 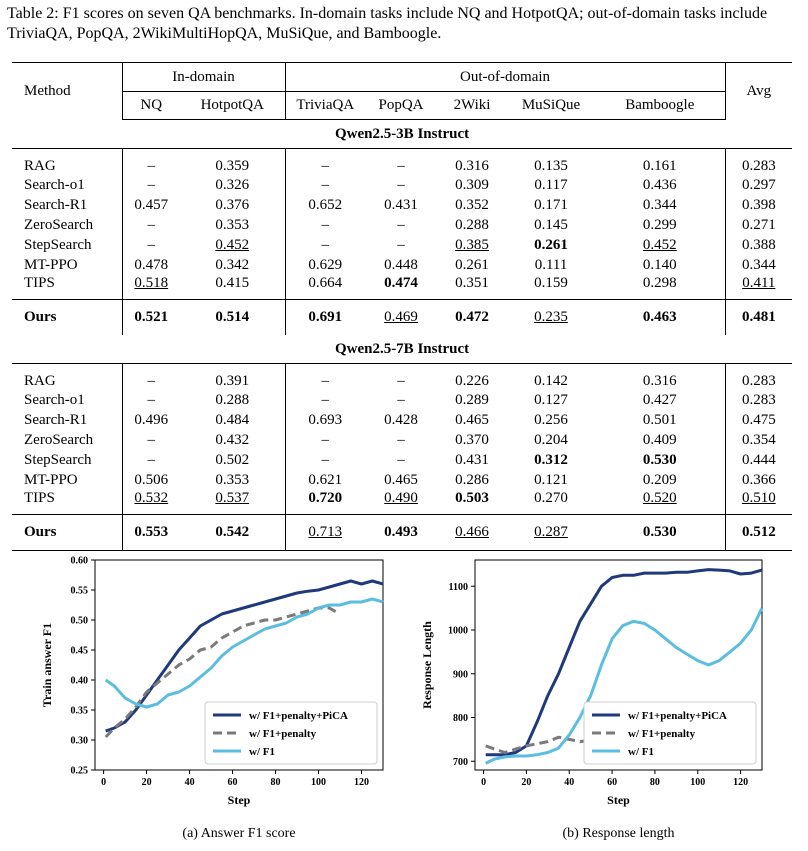 I want to click on chart-caption: (b) Response length, so click(x=619, y=833).